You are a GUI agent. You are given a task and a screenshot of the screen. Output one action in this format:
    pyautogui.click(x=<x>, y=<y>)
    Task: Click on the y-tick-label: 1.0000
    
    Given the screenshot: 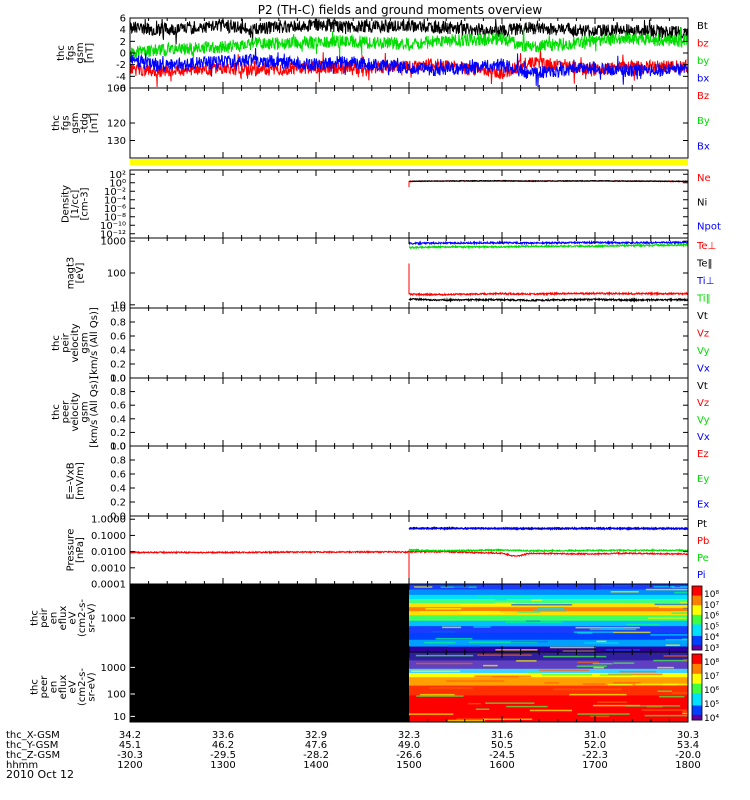 What is the action you would take?
    pyautogui.click(x=108, y=520)
    